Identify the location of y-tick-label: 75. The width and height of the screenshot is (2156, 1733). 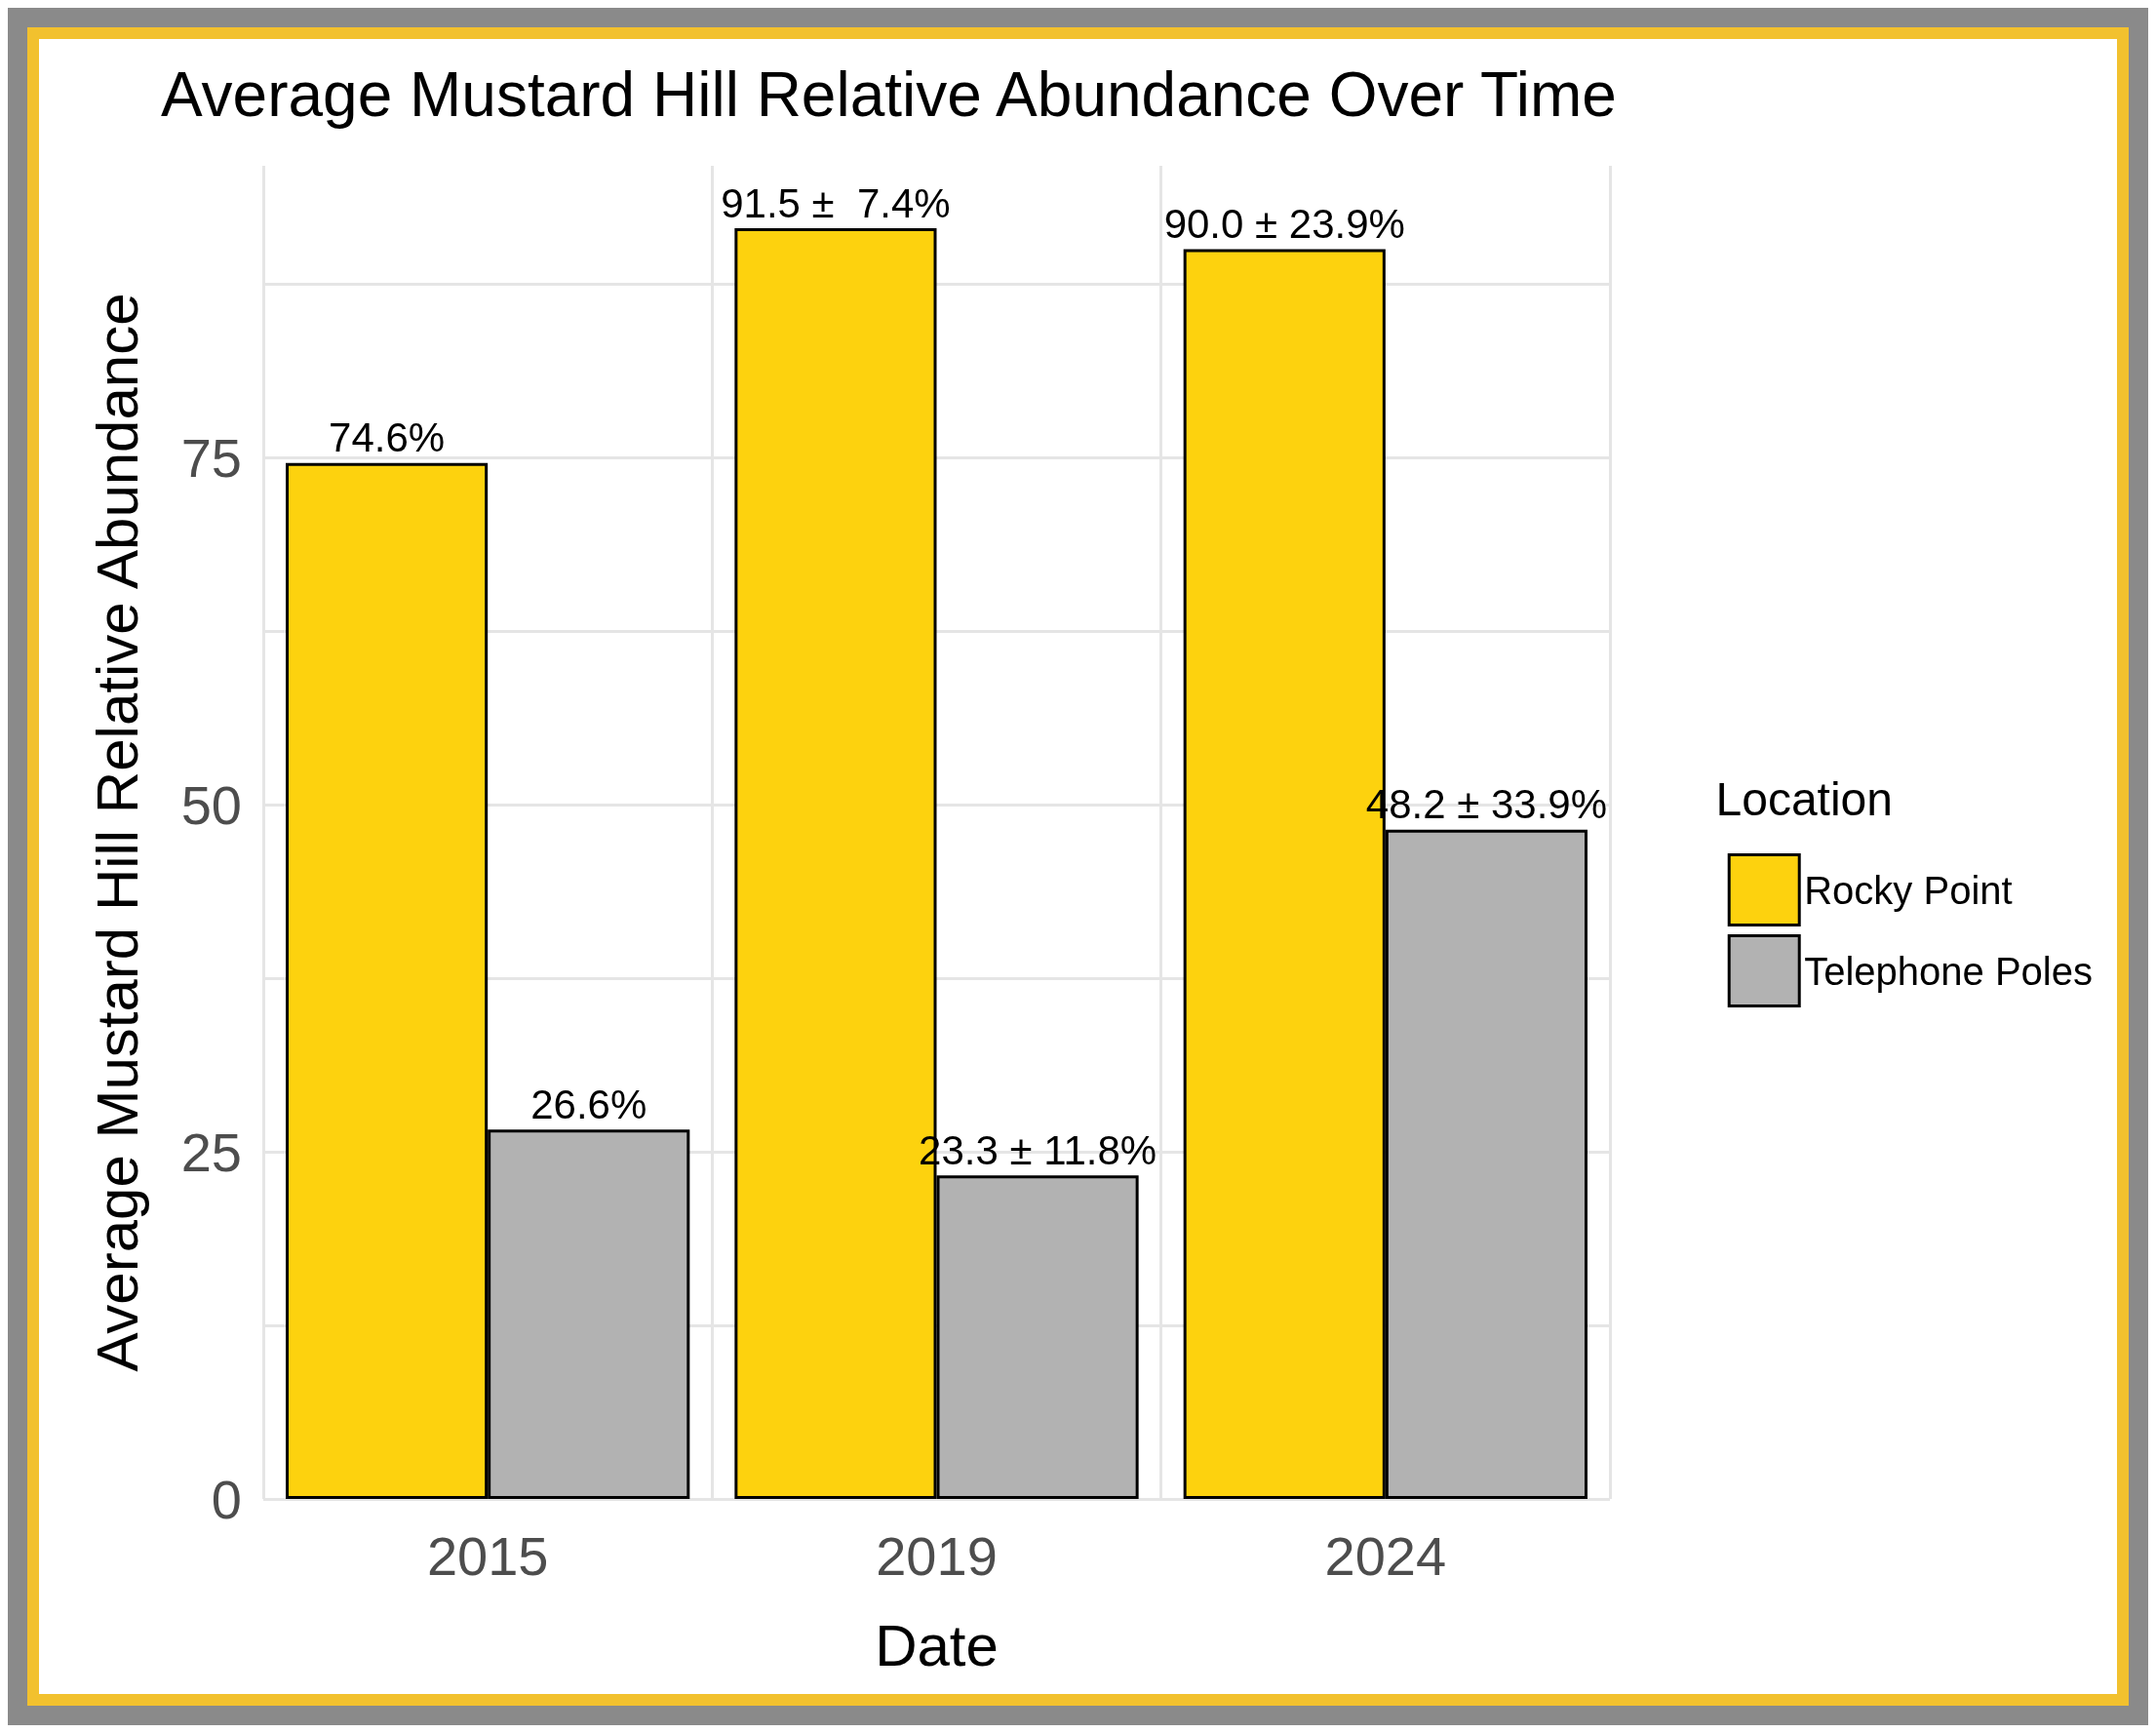
(211, 457).